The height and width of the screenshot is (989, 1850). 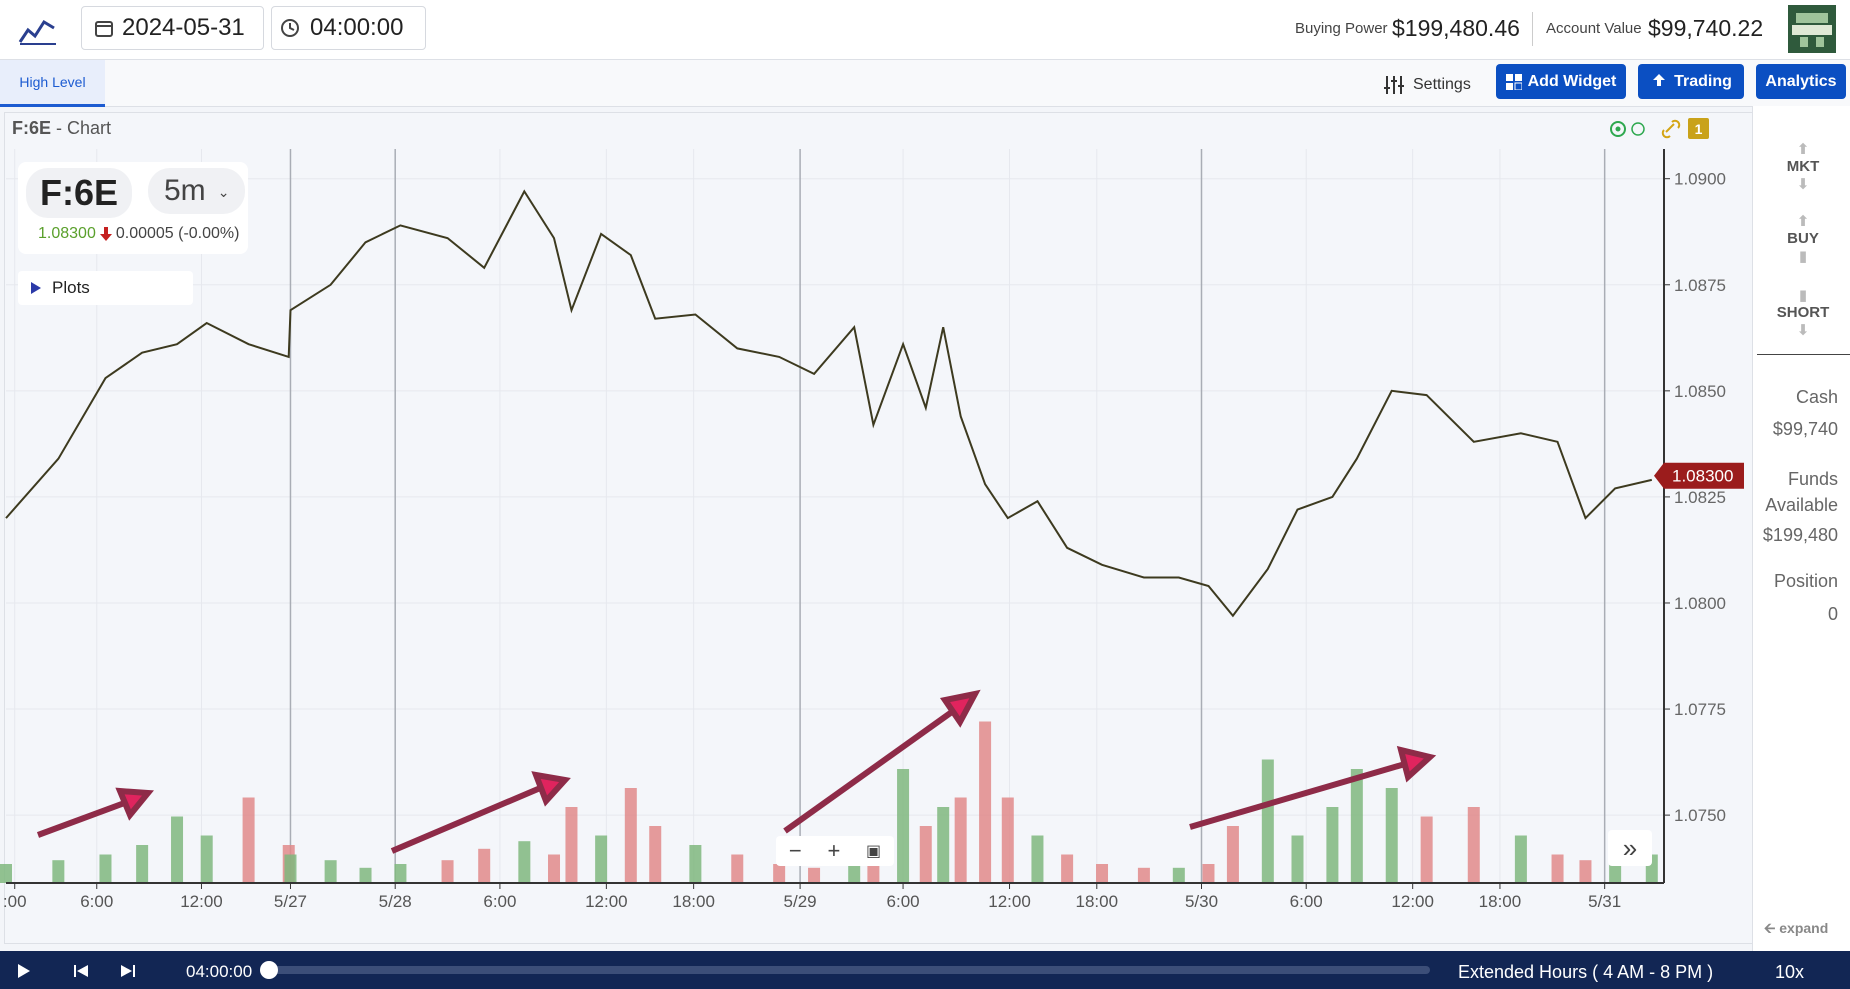 I want to click on zoom-controls: − + ▣, so click(x=835, y=851).